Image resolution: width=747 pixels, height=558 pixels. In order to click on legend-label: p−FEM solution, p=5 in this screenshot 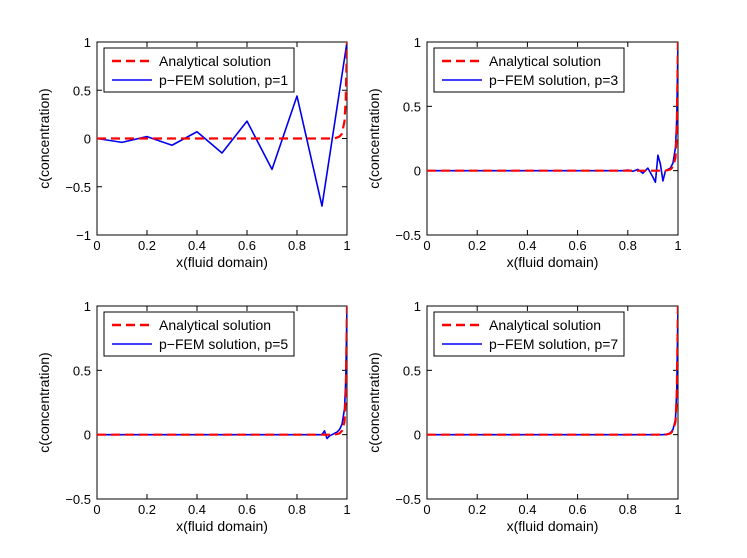, I will do `click(223, 344)`.